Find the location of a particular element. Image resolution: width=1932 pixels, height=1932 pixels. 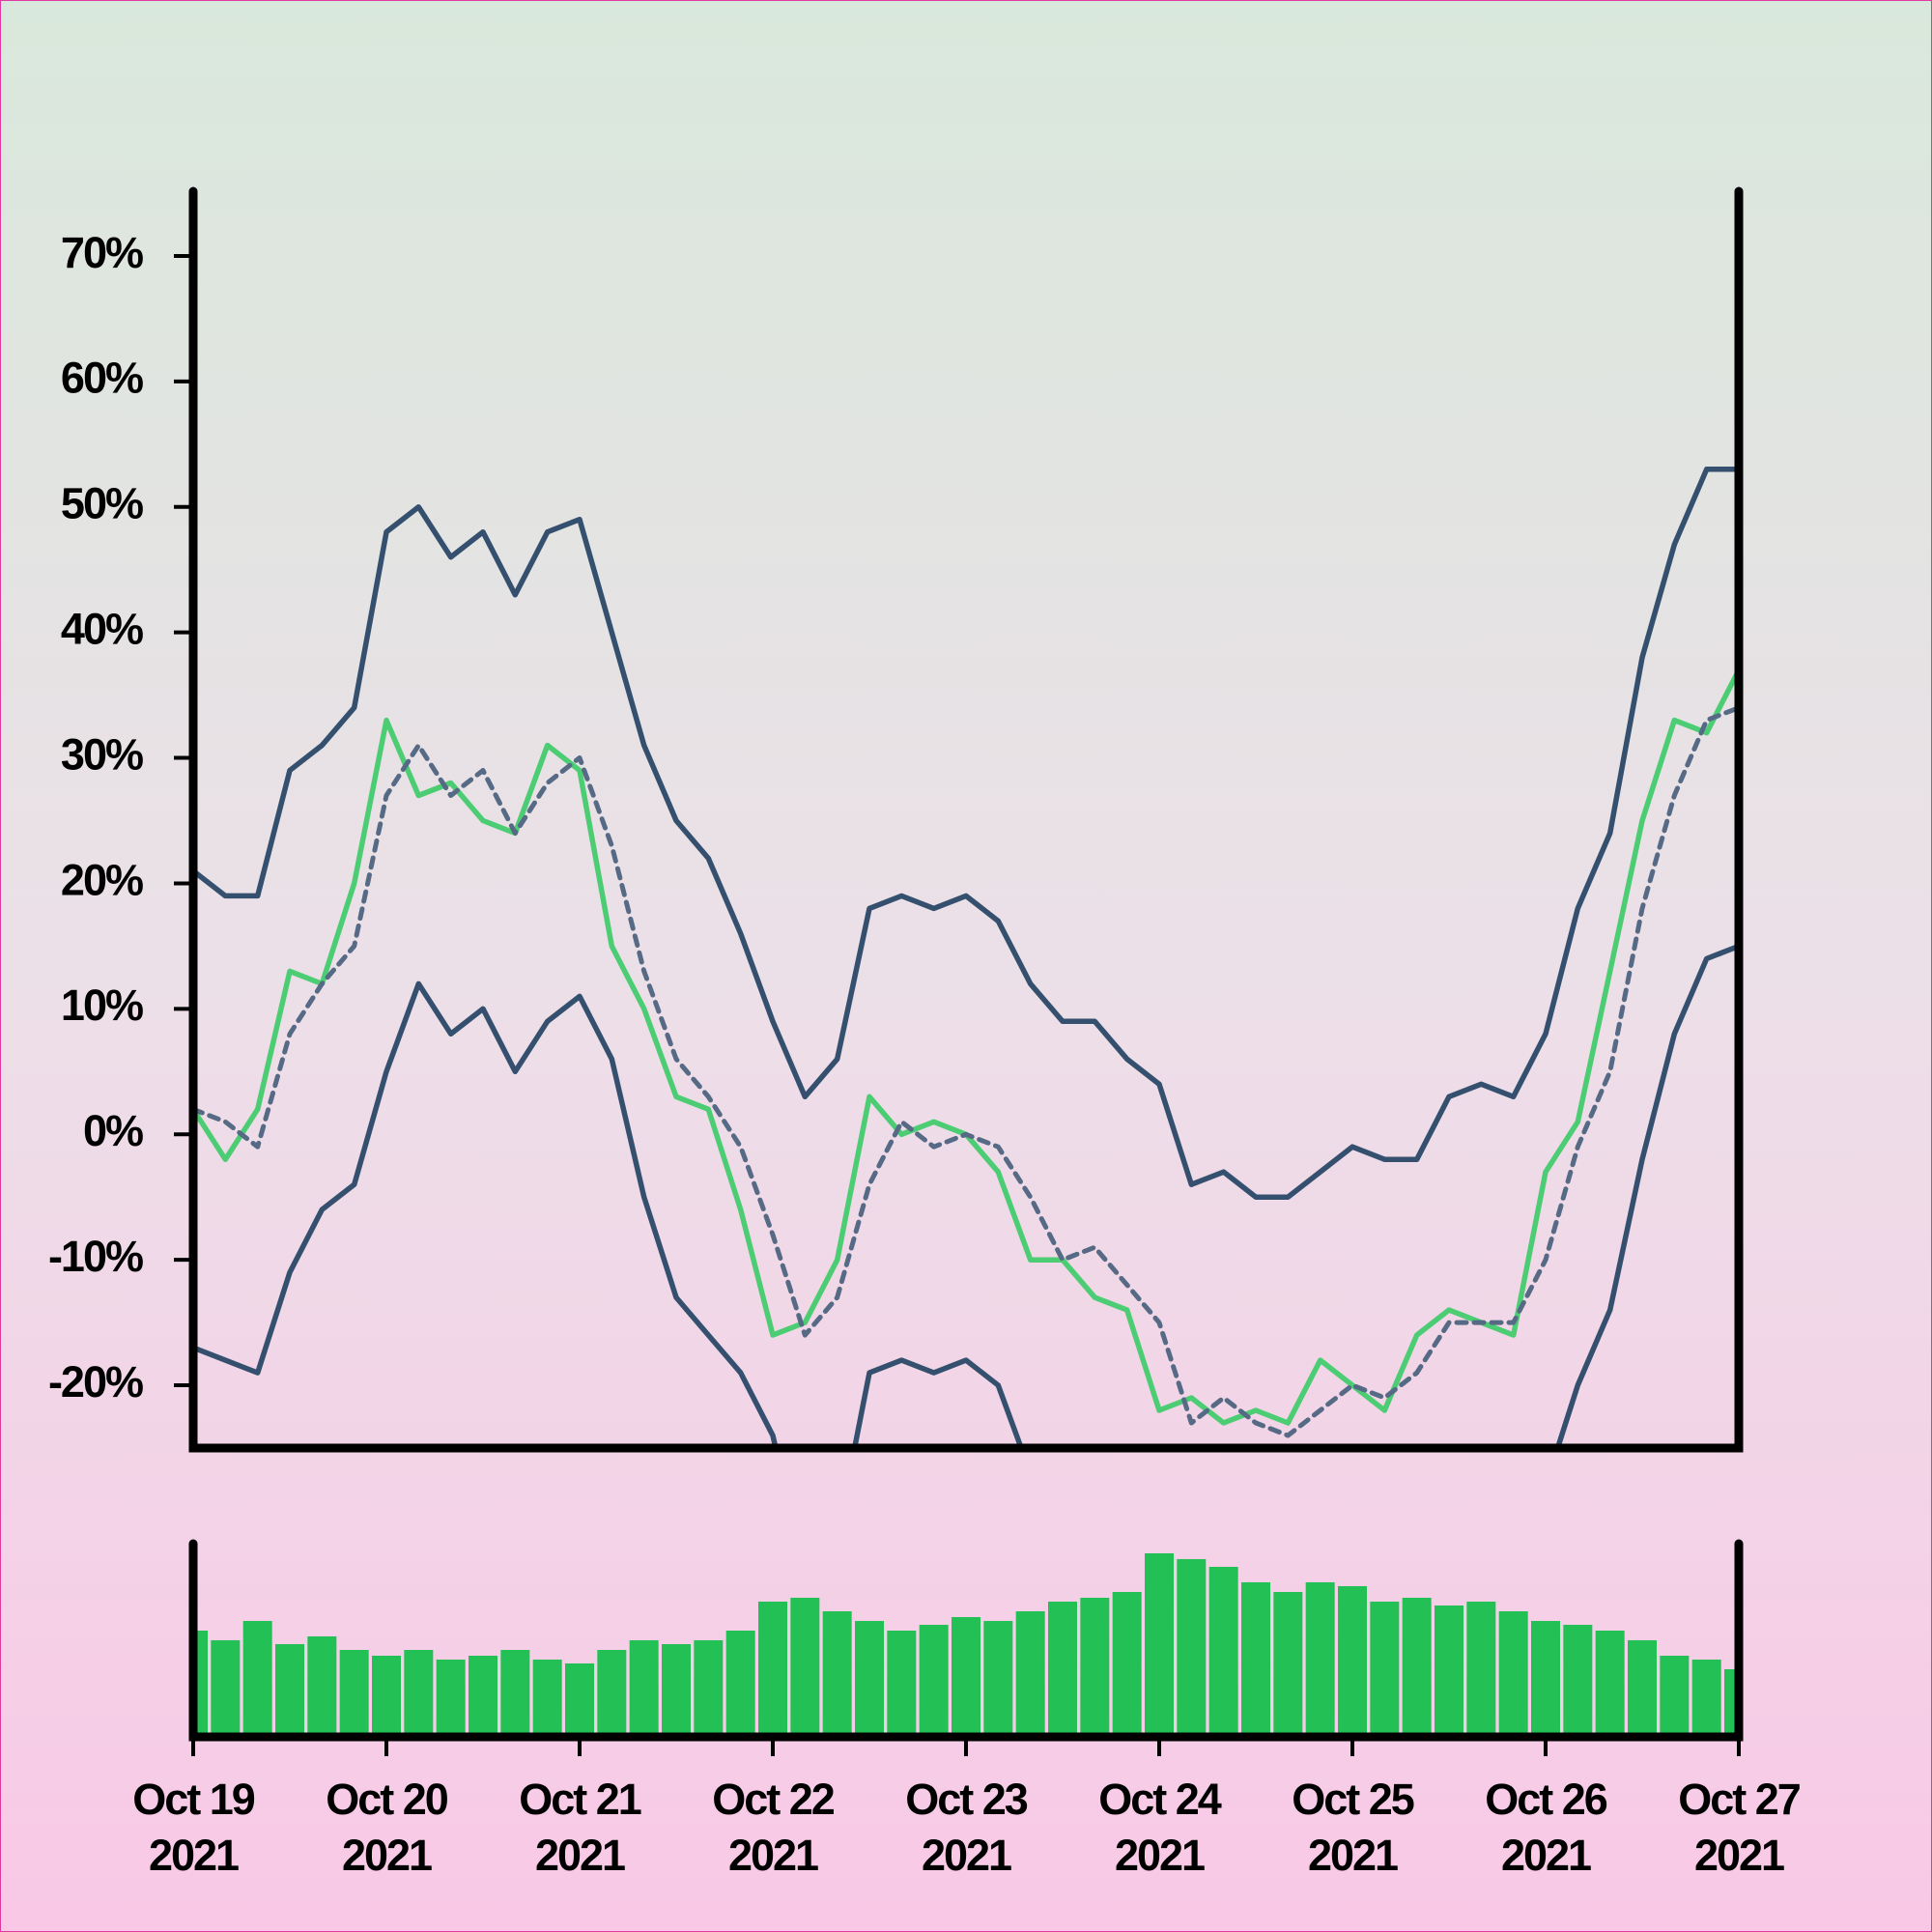

y-tick-label: 10% is located at coordinates (102, 1005).